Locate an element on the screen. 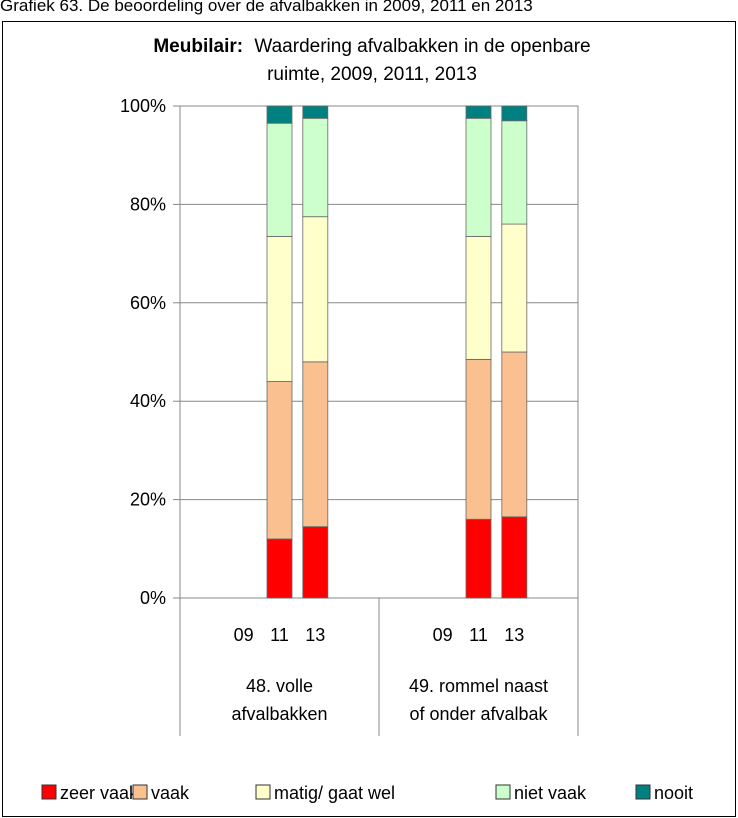 The height and width of the screenshot is (818, 738). y-tick-label: 0% is located at coordinates (153, 598).